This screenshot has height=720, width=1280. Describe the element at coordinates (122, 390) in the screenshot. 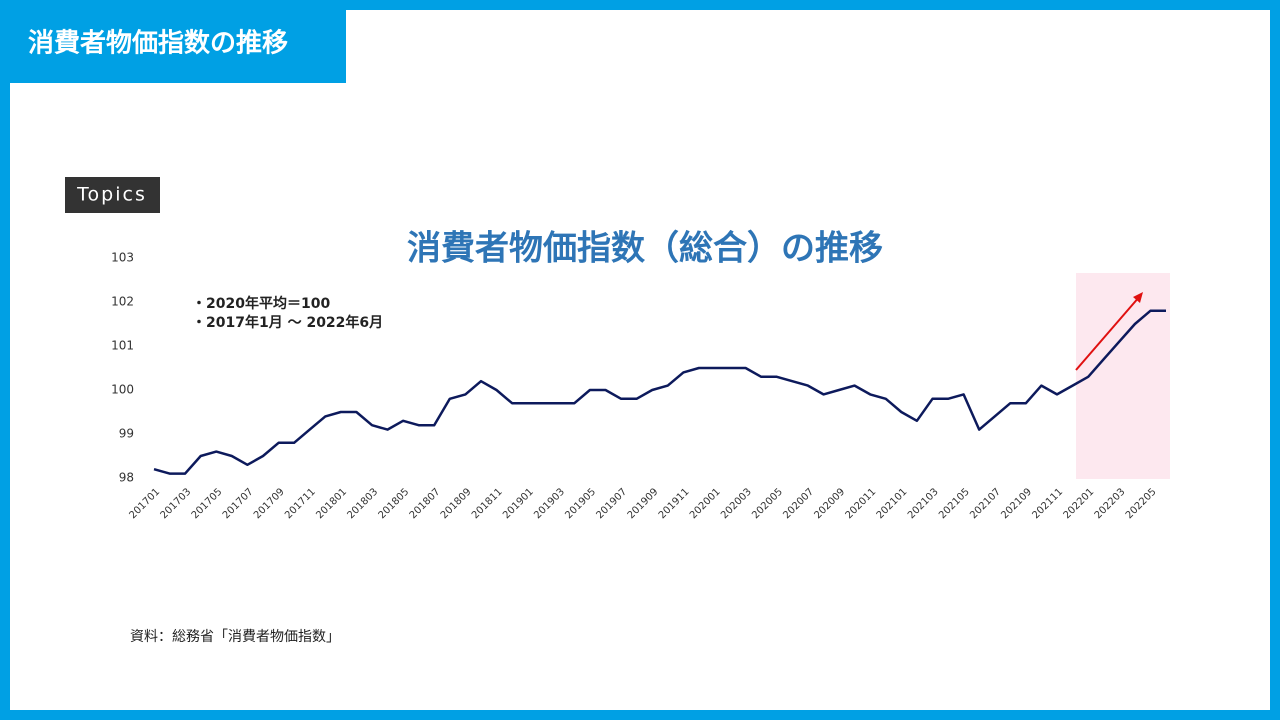

I see `y-tick-label: 100` at that location.